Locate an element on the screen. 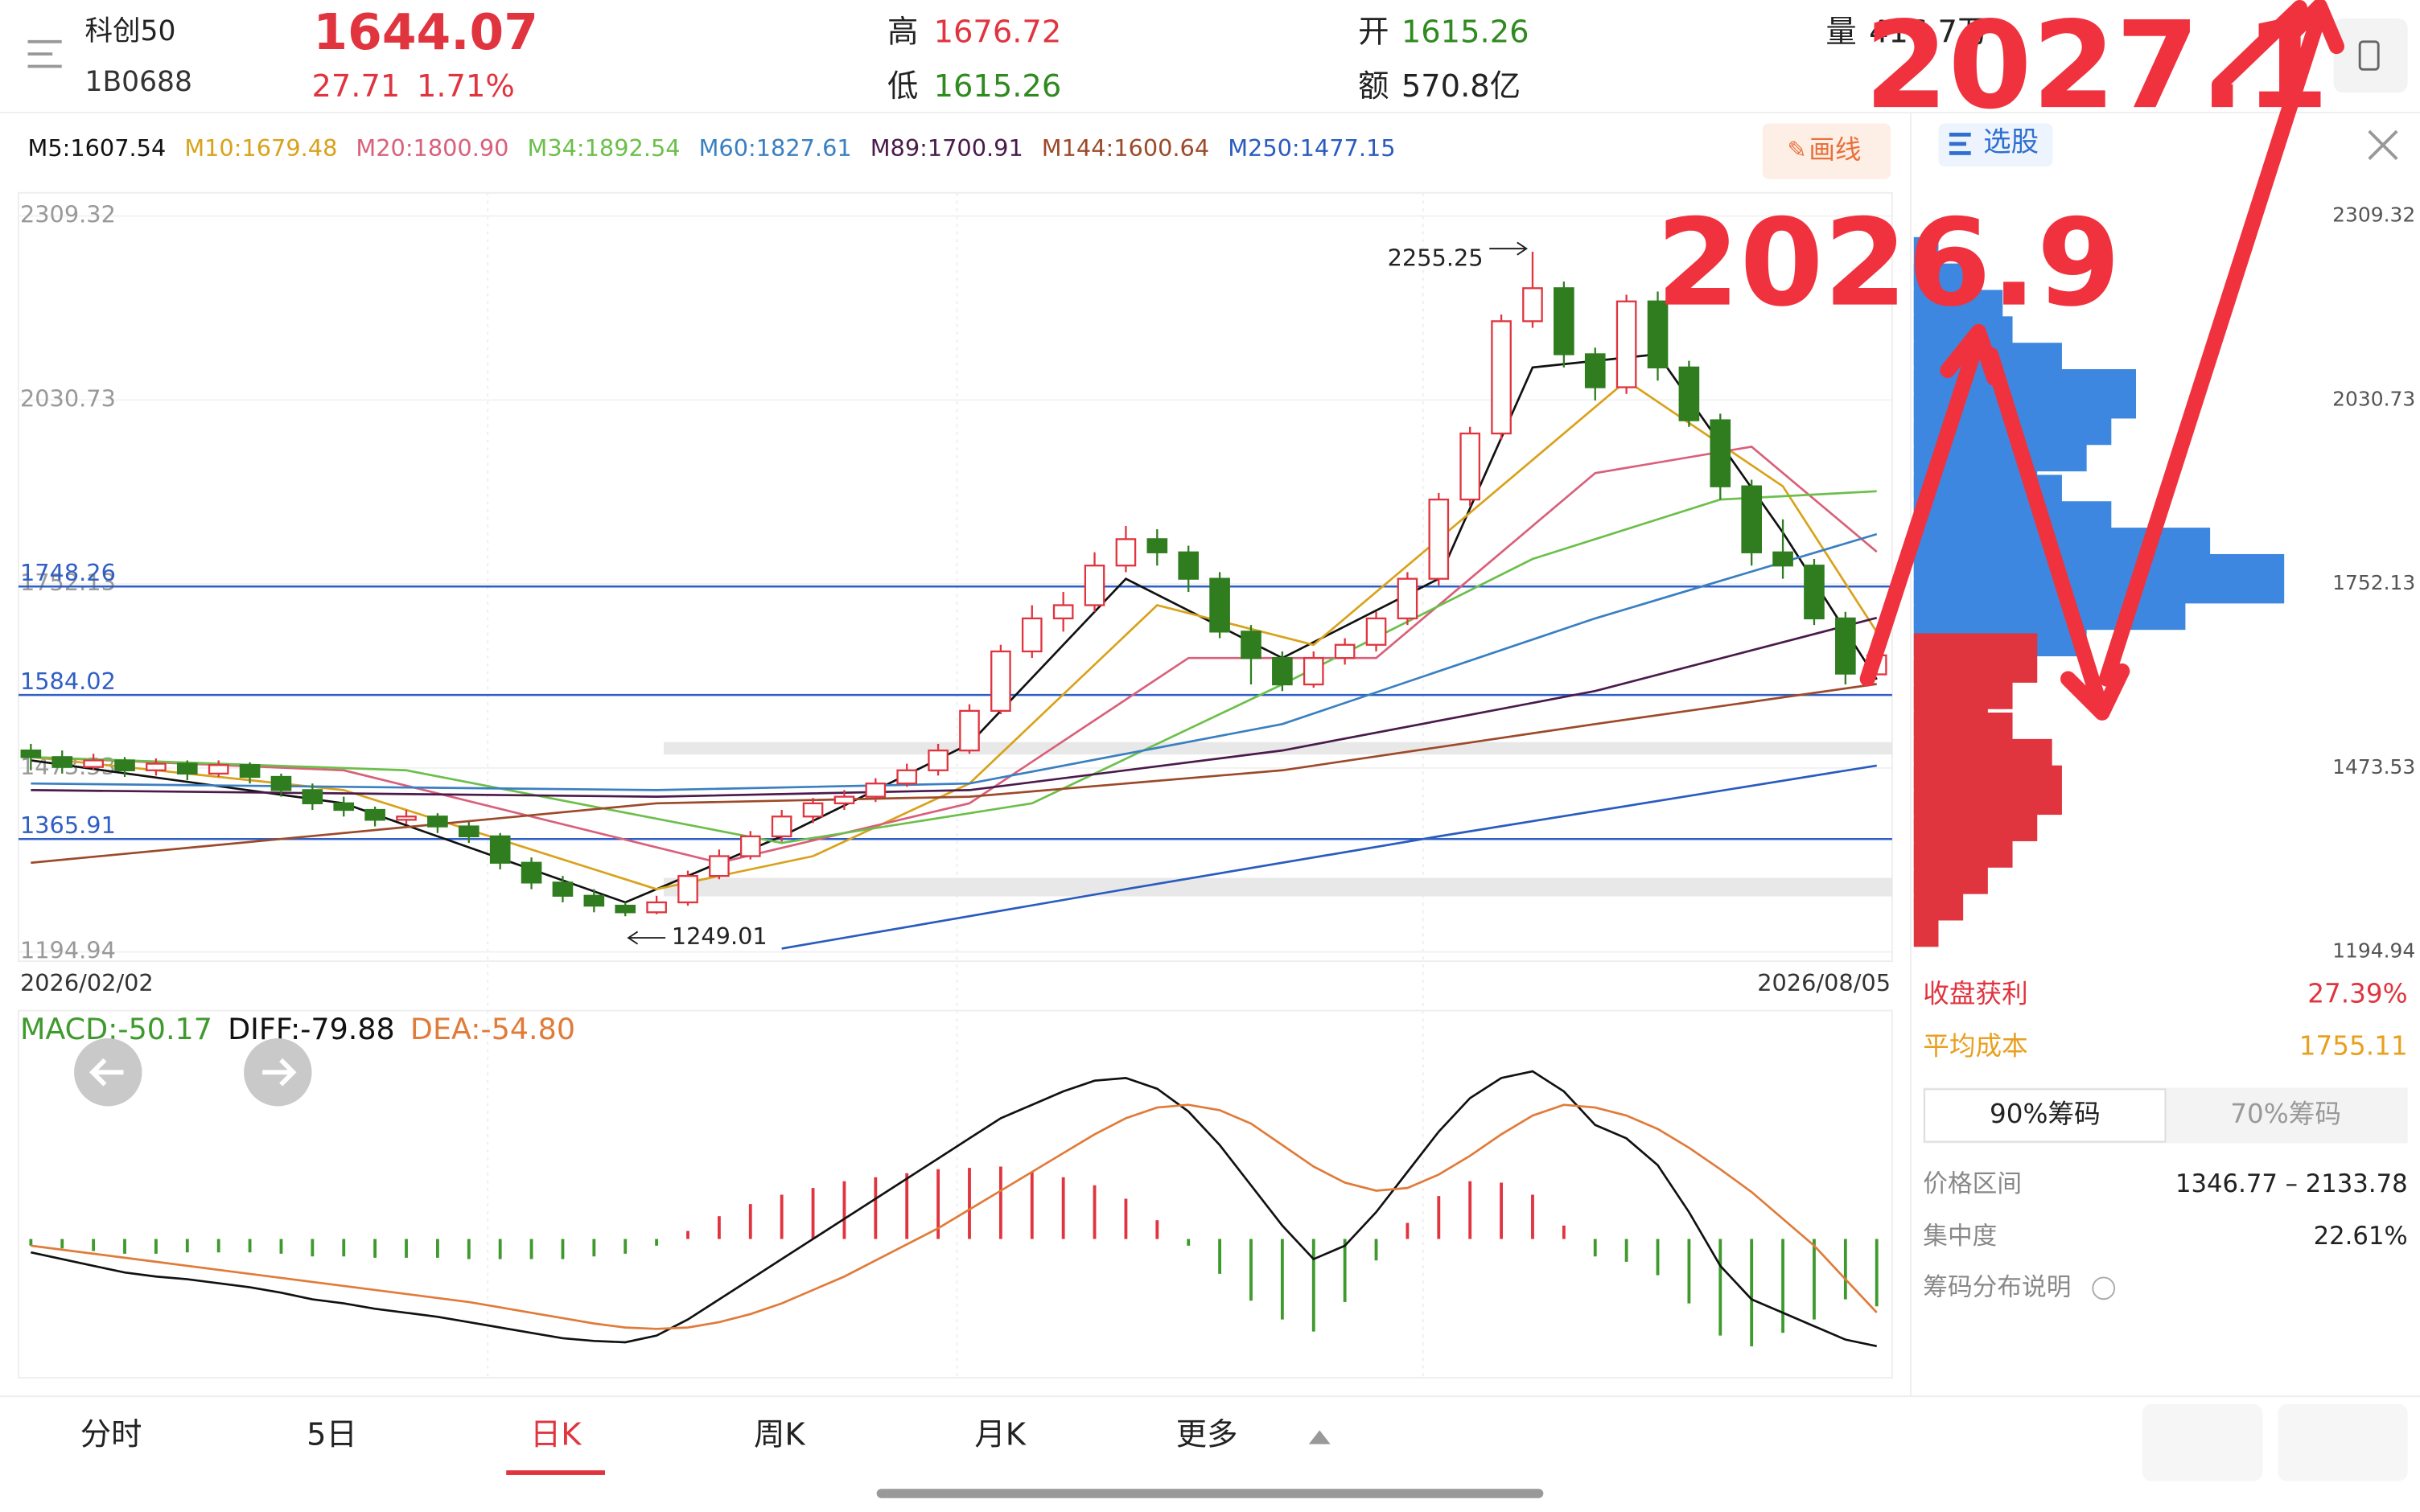 The width and height of the screenshot is (2420, 1512). tab: 日K is located at coordinates (556, 1435).